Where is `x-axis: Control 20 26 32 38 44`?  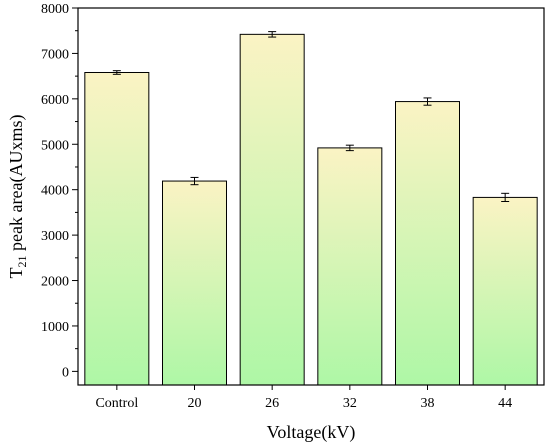
x-axis: Control 20 26 32 38 44 is located at coordinates (303, 398).